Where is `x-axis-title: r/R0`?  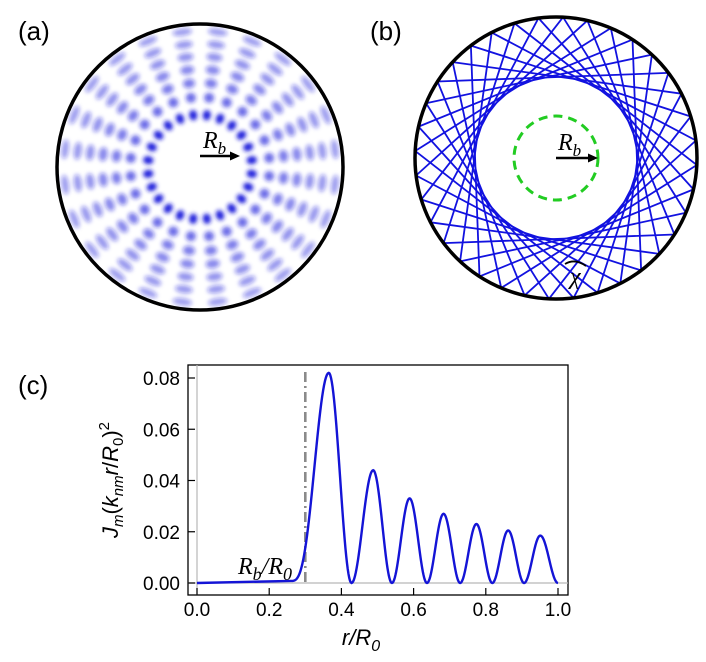
x-axis-title: r/R0 is located at coordinates (361, 640).